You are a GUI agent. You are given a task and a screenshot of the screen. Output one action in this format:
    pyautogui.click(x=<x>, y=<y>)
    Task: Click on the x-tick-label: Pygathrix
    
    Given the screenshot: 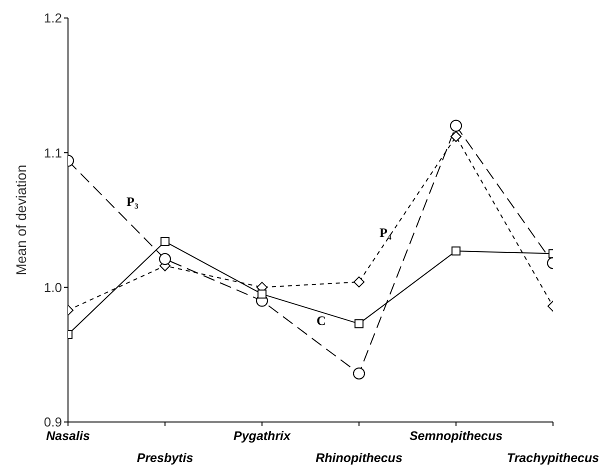 What is the action you would take?
    pyautogui.click(x=263, y=436)
    